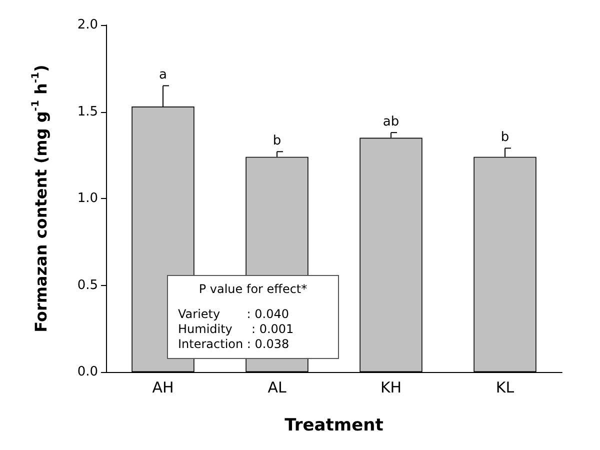 The height and width of the screenshot is (450, 600). What do you see at coordinates (87, 112) in the screenshot?
I see `y-tick-label: 1.5` at bounding box center [87, 112].